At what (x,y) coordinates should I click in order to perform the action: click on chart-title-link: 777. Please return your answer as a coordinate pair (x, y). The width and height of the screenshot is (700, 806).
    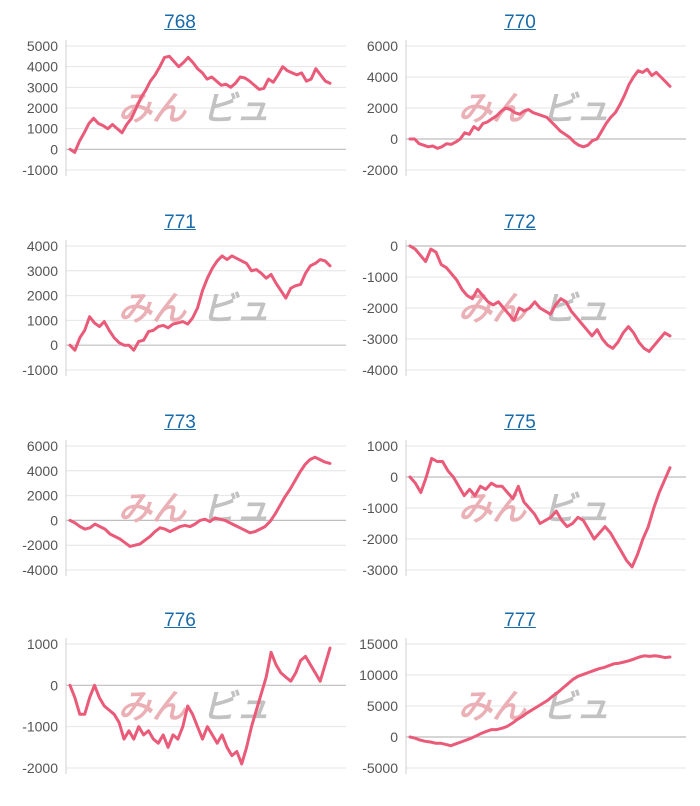
    Looking at the image, I should click on (520, 620).